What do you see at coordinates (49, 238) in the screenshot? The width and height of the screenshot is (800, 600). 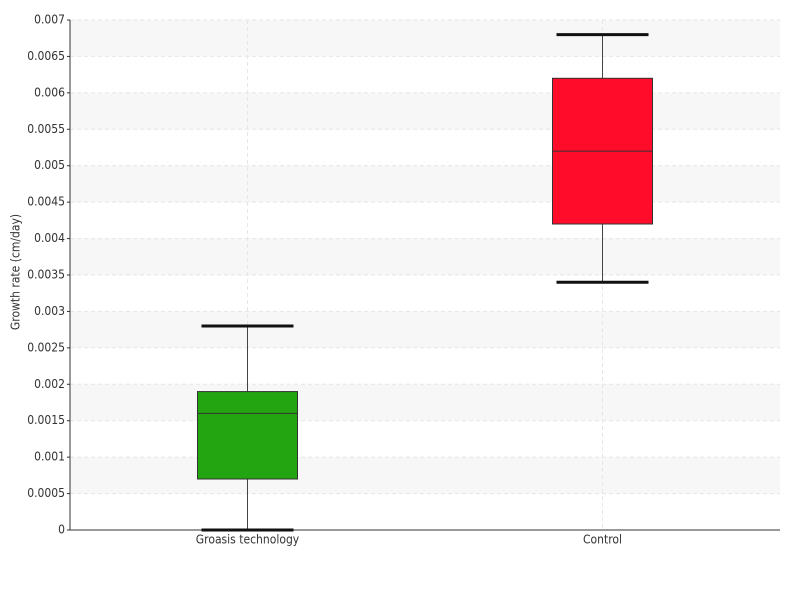 I see `y-tick-label: 0.004` at bounding box center [49, 238].